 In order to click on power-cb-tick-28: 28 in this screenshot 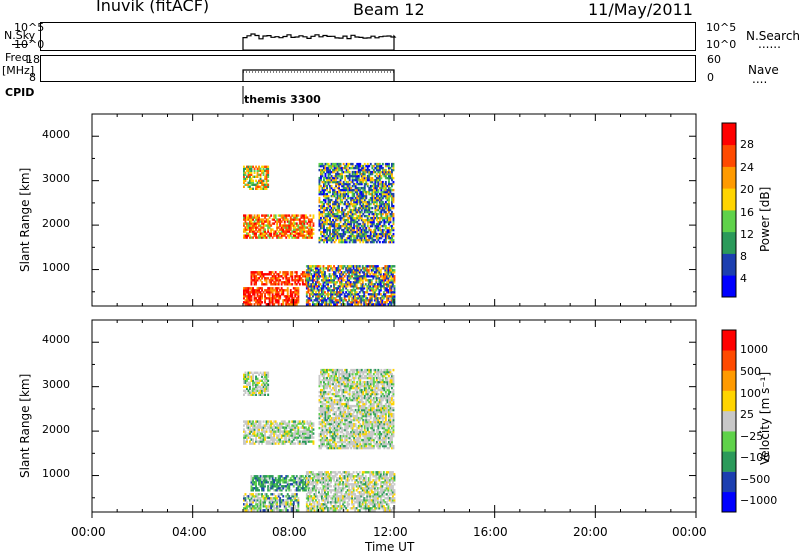, I will do `click(747, 144)`.